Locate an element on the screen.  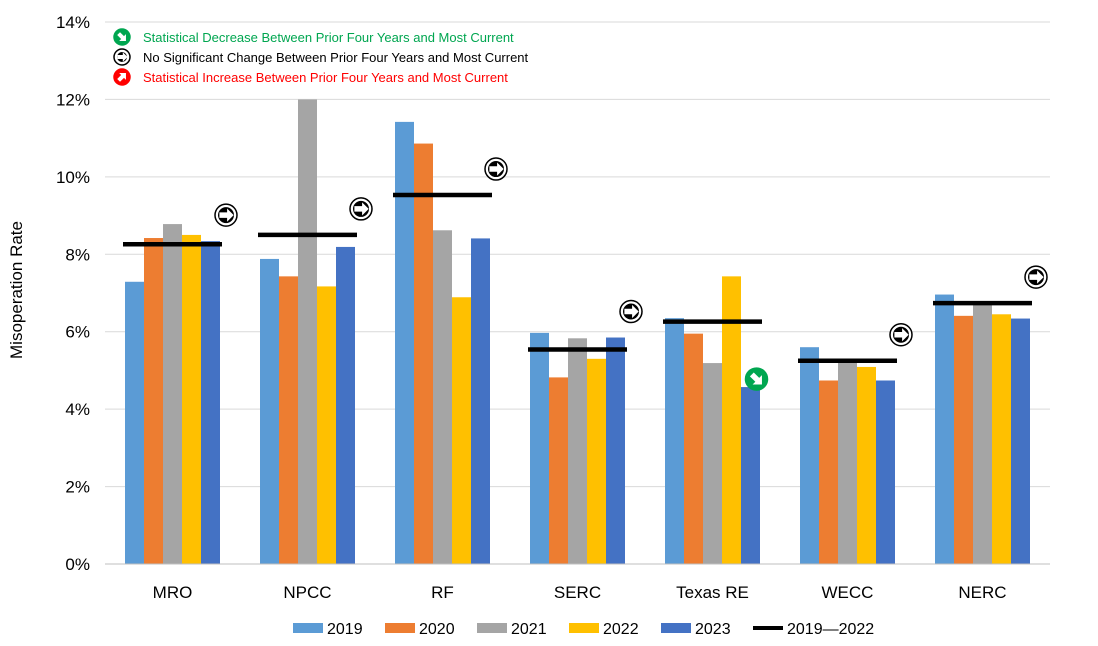
category-label: MRO is located at coordinates (173, 592).